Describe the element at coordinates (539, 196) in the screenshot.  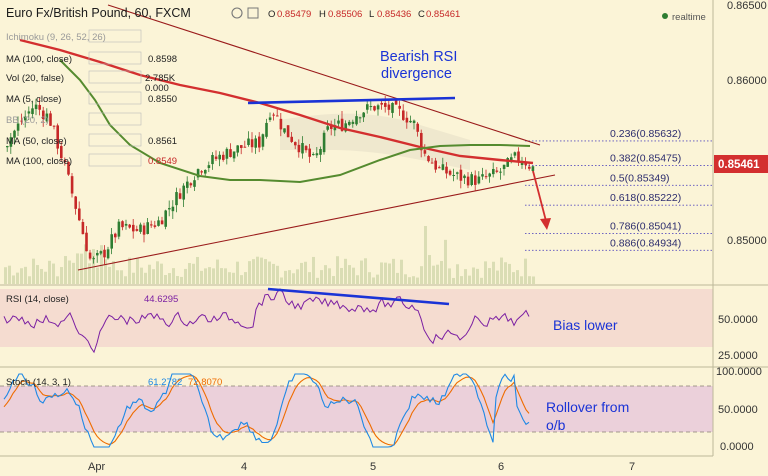
I see `projection-arrow` at that location.